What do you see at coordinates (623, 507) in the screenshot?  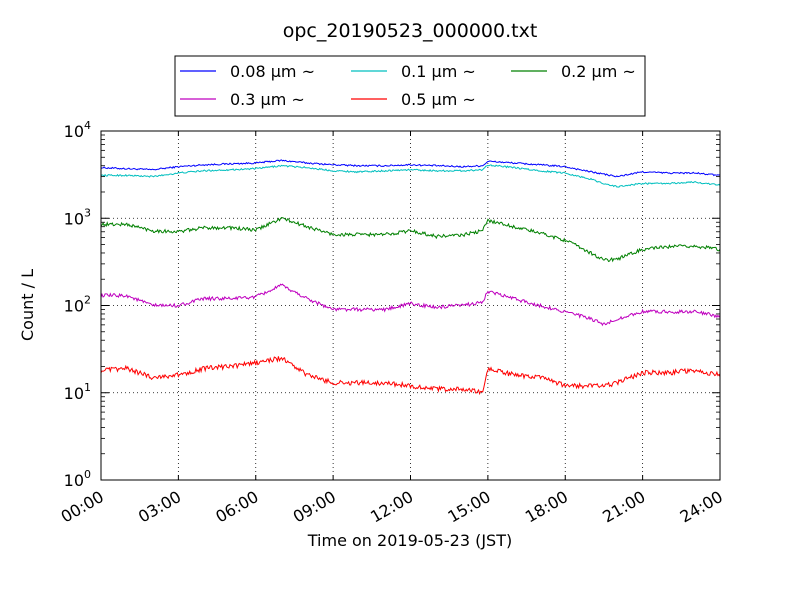 I see `x-tick-label: 21:00` at bounding box center [623, 507].